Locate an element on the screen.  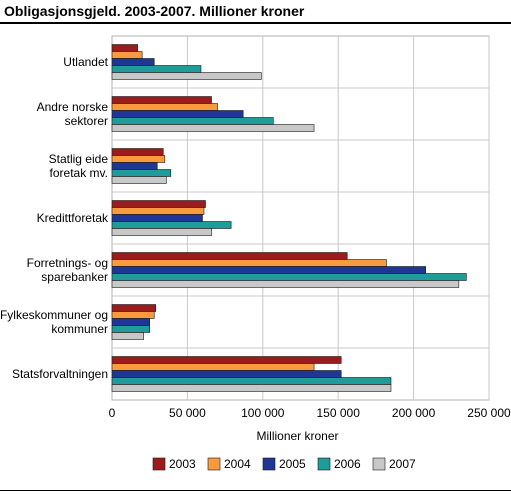
category-label: Utlandet is located at coordinates (85, 62).